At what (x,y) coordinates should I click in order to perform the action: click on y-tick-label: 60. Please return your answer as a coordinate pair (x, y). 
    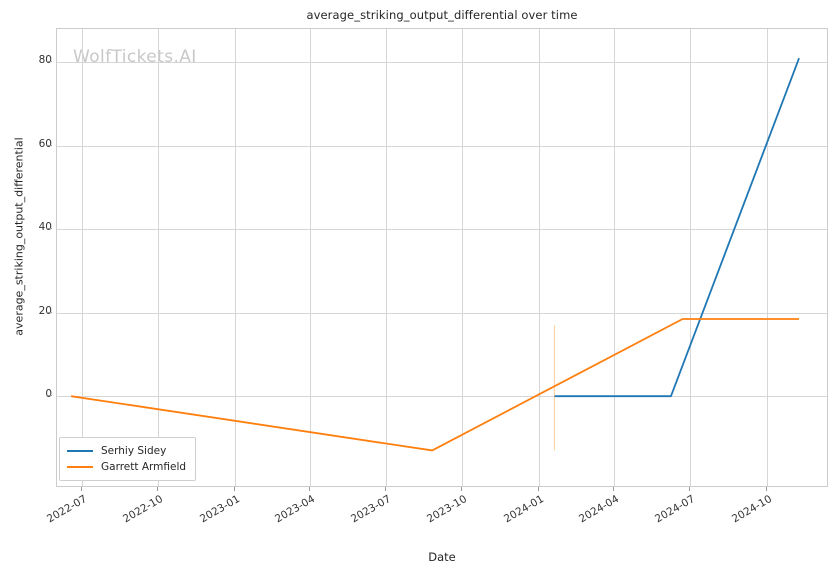
    Looking at the image, I should click on (45, 143).